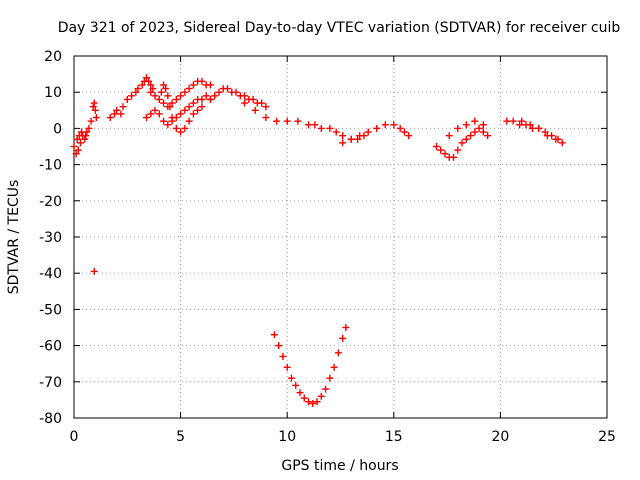  Describe the element at coordinates (50, 347) in the screenshot. I see `y-tick-label: -60` at that location.